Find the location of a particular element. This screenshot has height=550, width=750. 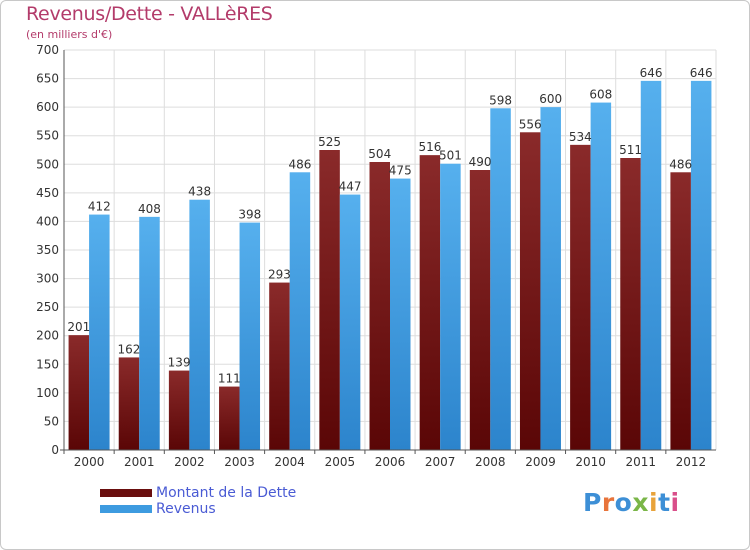

data-label-revenue: 398 is located at coordinates (249, 215).